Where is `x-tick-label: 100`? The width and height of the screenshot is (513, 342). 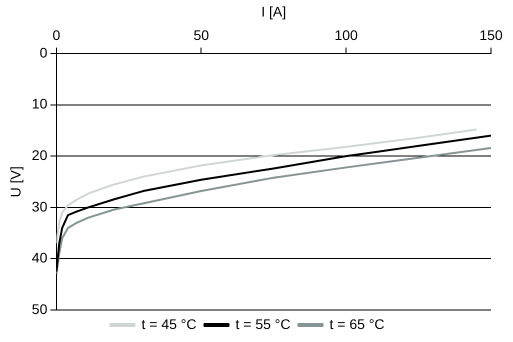 x-tick-label: 100 is located at coordinates (346, 35).